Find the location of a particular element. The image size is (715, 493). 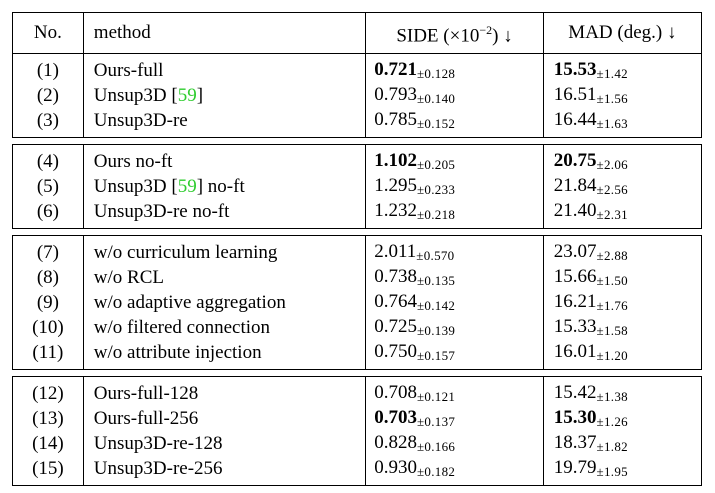

side-value: 1.102 is located at coordinates (395, 161).